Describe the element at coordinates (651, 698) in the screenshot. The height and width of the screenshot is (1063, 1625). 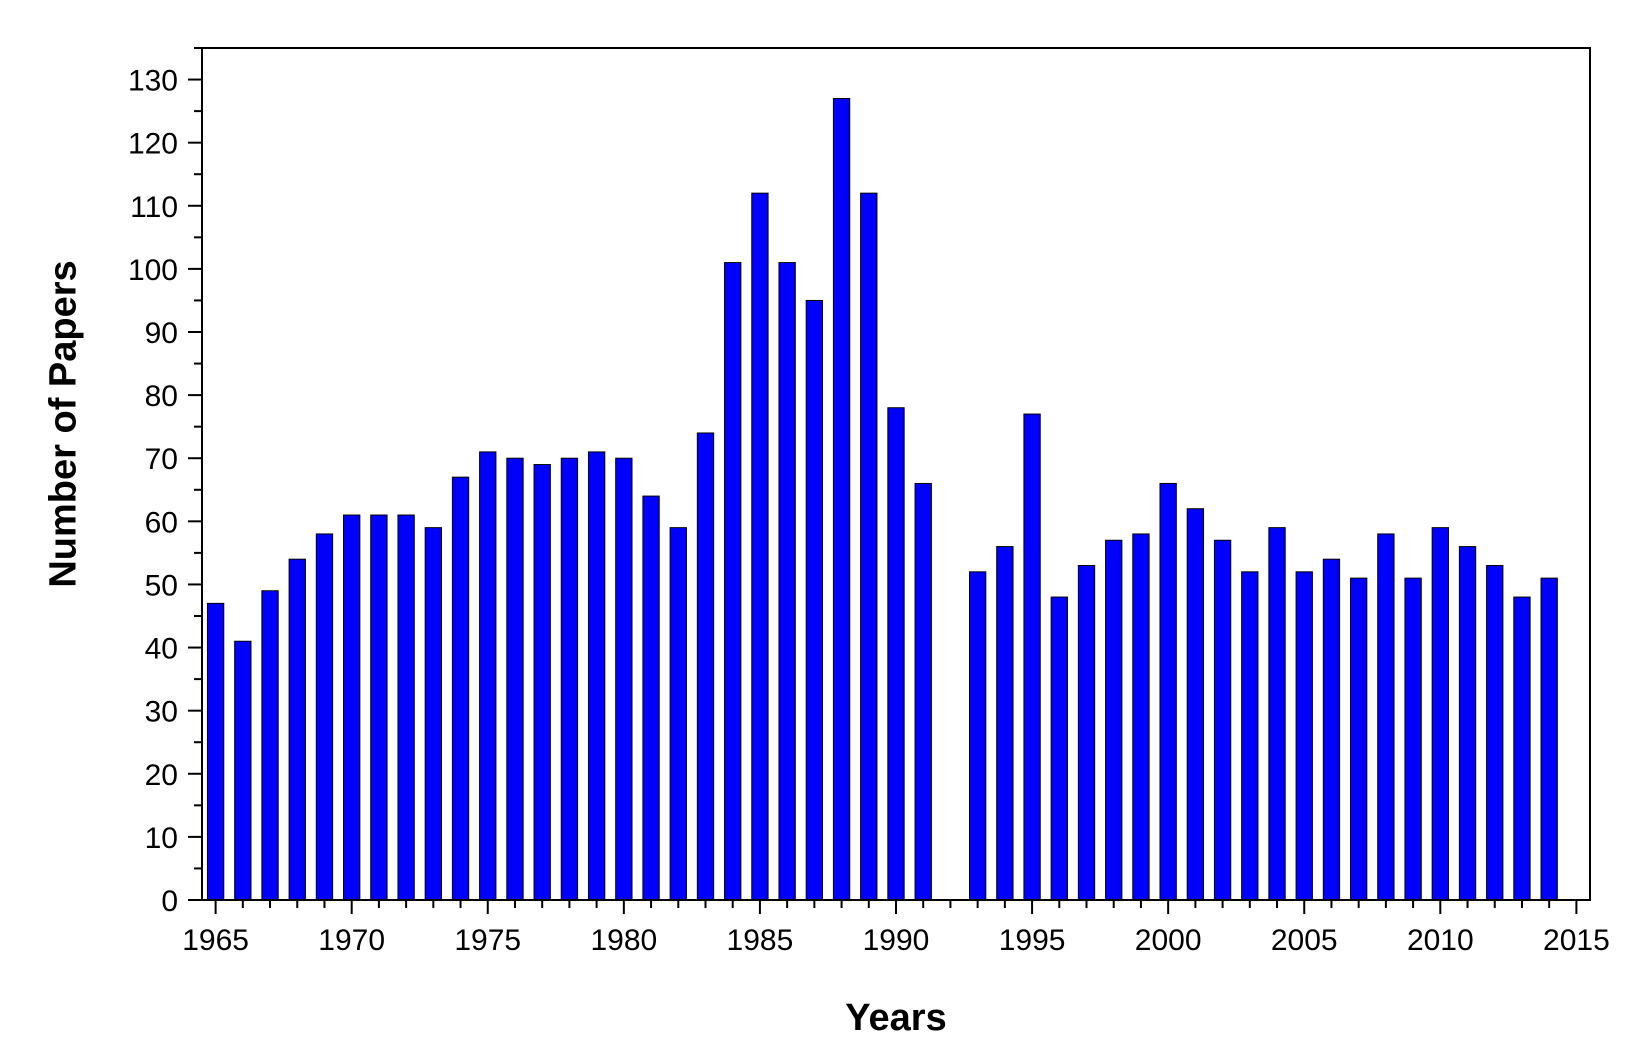
I see `bar-1981` at that location.